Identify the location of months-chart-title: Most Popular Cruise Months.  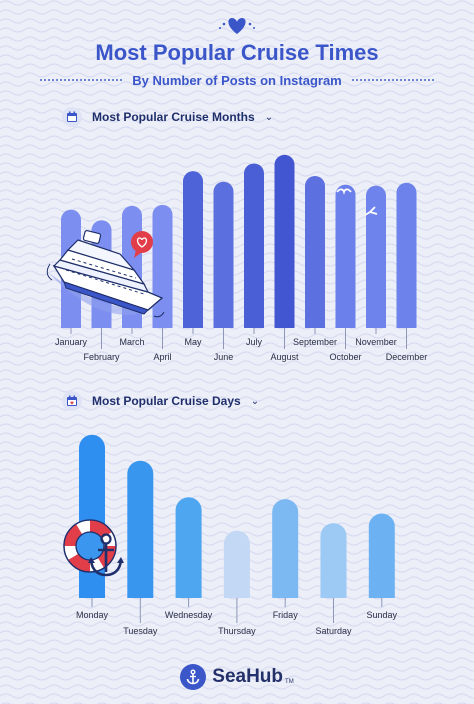
(173, 117).